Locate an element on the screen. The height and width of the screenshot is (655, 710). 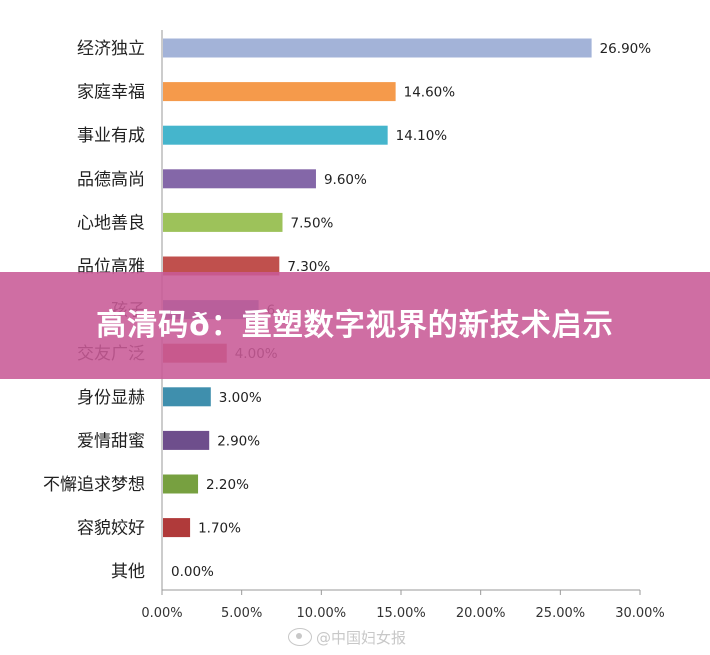
data-label: 1.70% is located at coordinates (219, 529).